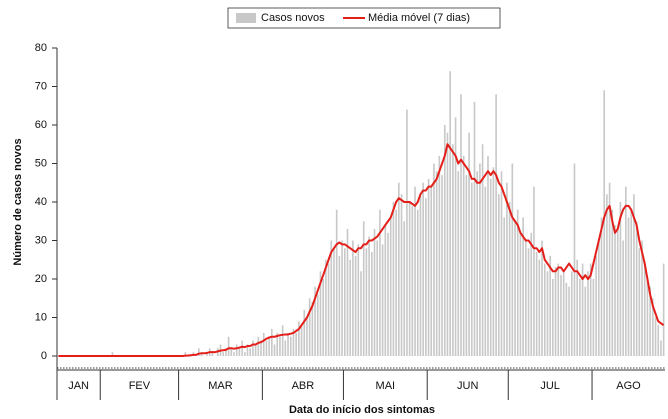 The image size is (668, 419). What do you see at coordinates (467, 386) in the screenshot?
I see `x-tick-label: JUN` at bounding box center [467, 386].